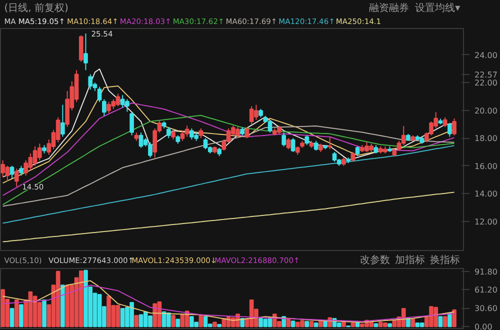 This screenshot has height=330, width=500. What do you see at coordinates (437, 8) in the screenshot?
I see `text: 设置均线▾` at bounding box center [437, 8].